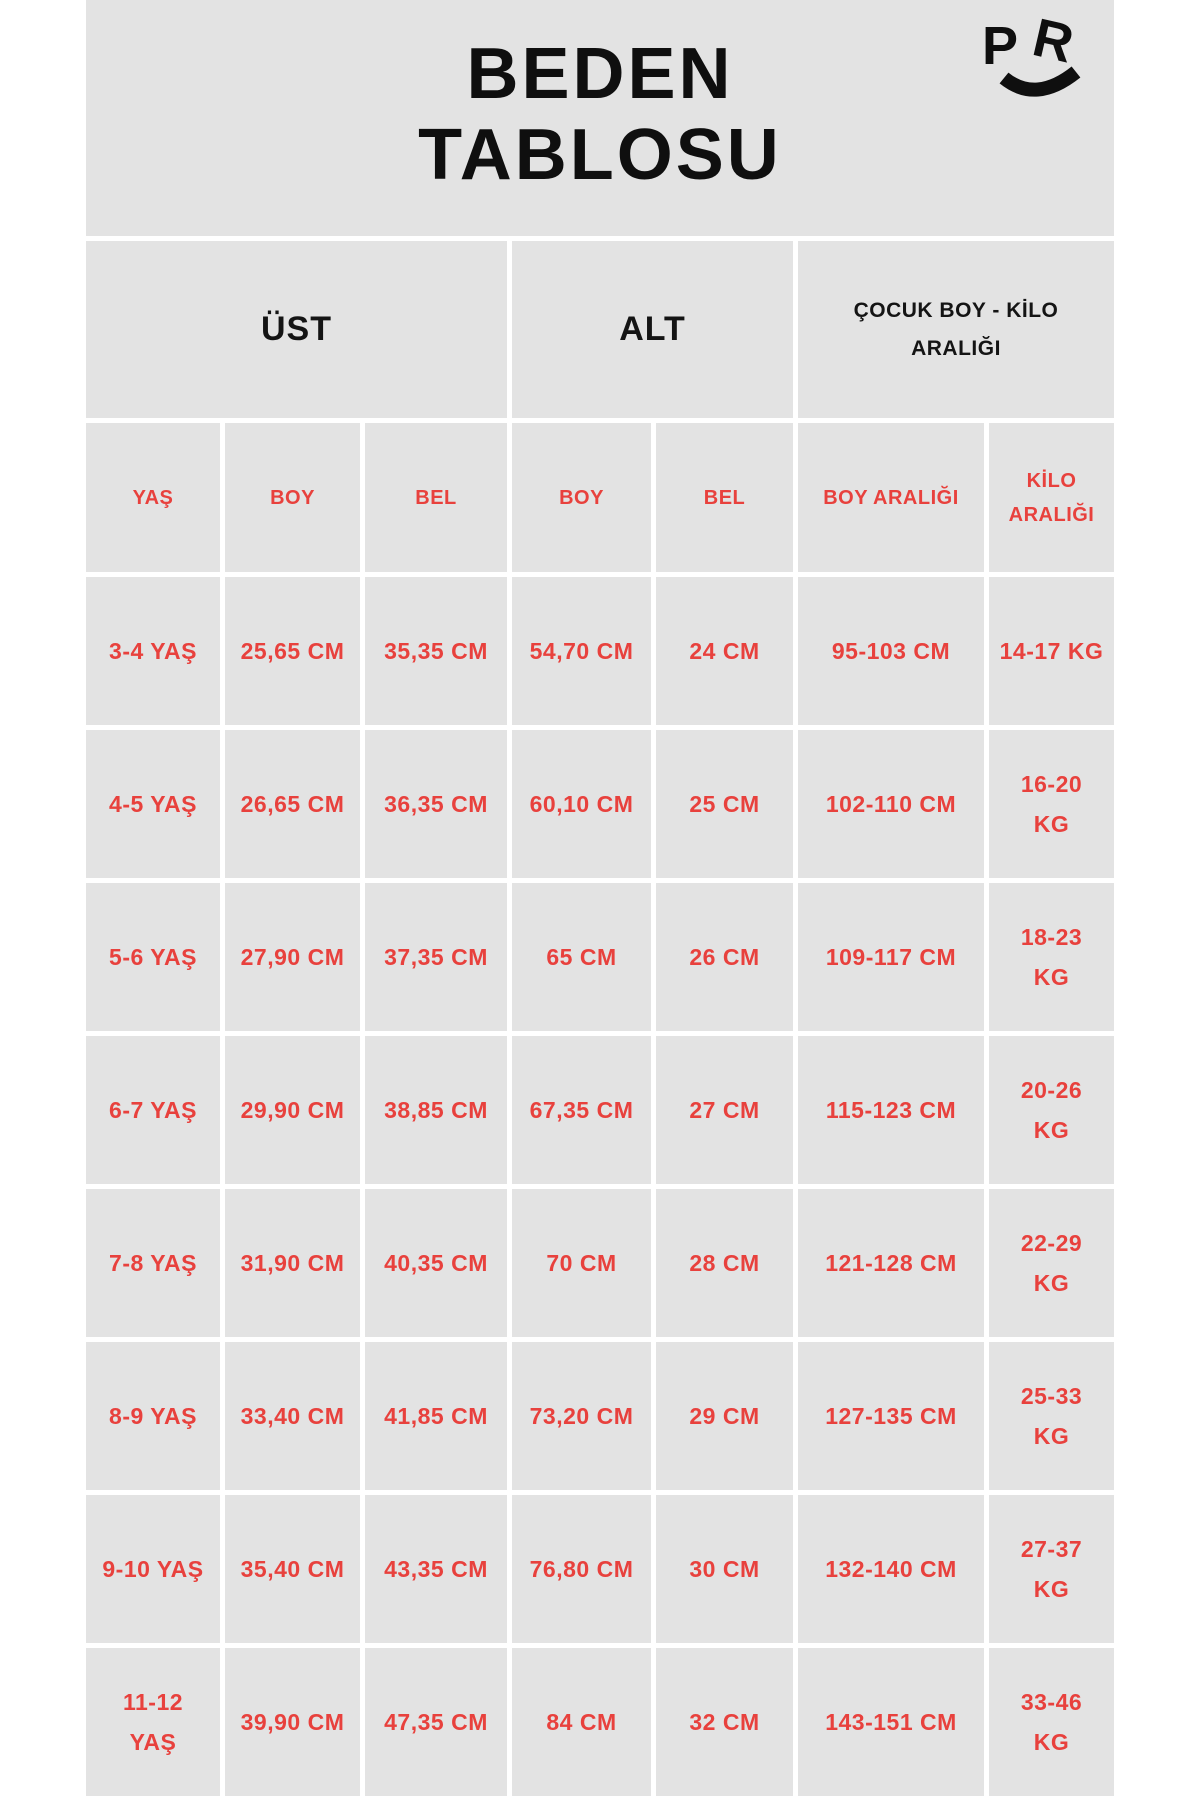  I want to click on column-header: KİLO ARALIĞI, so click(1051, 497).